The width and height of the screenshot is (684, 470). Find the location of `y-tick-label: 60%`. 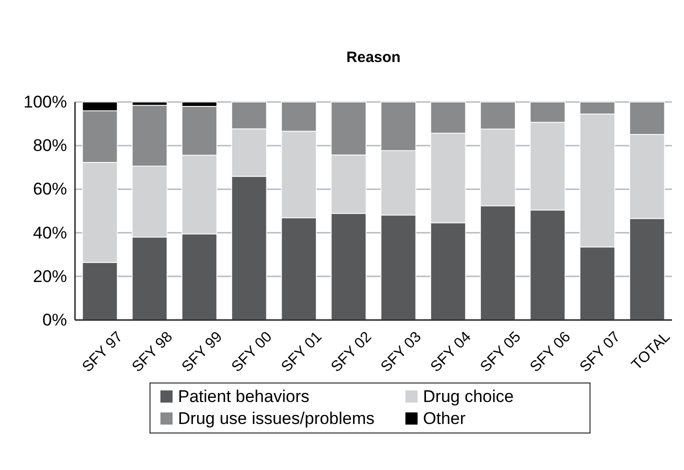

y-tick-label: 60% is located at coordinates (49, 189).